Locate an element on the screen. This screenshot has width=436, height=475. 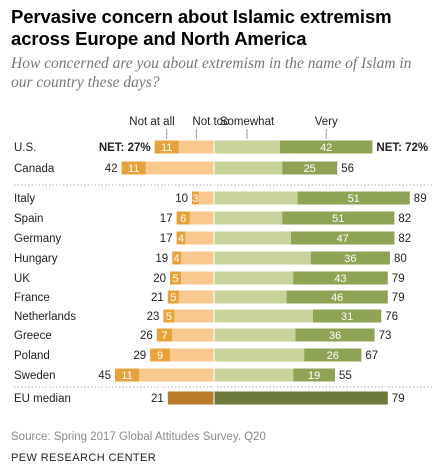
net-not-label-hungary: 19 is located at coordinates (161, 259).